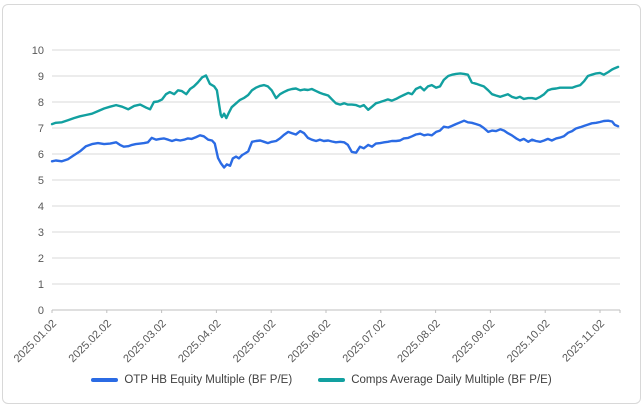 The width and height of the screenshot is (643, 407). I want to click on x-axis-tick-label: 2025.11.02, so click(583, 341).